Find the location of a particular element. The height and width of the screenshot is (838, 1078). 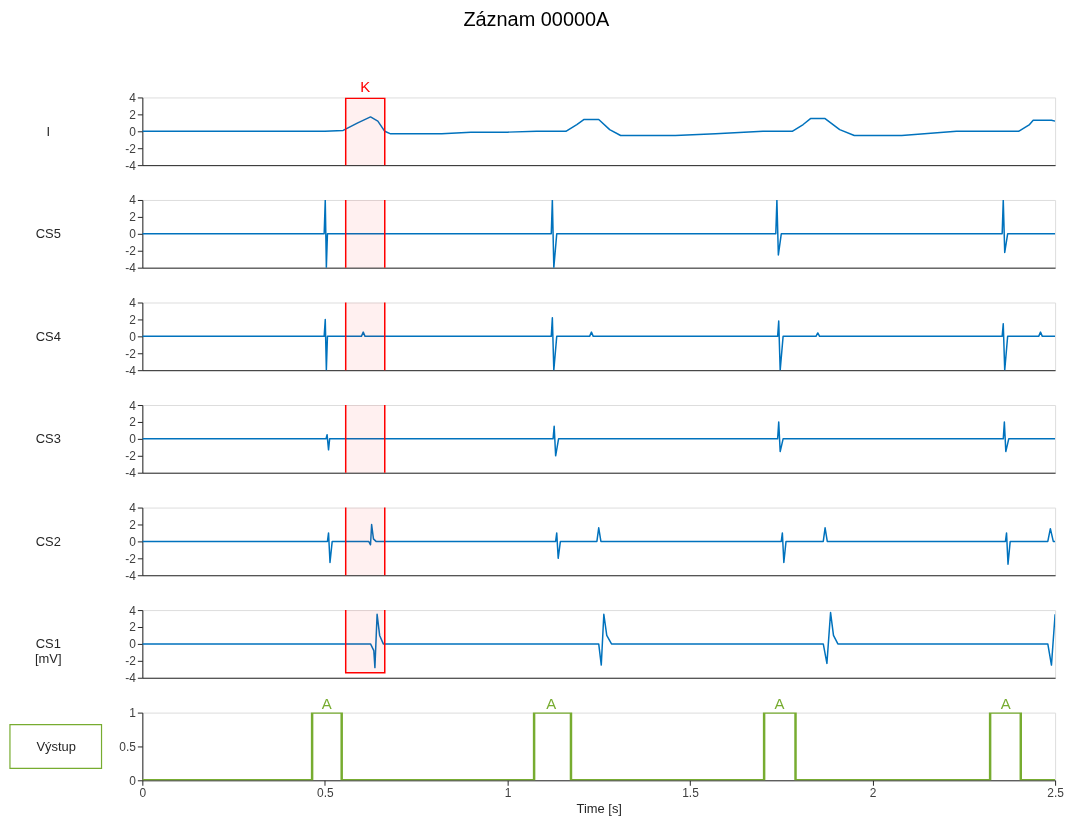

y-axis-title: CS5 is located at coordinates (48, 234).